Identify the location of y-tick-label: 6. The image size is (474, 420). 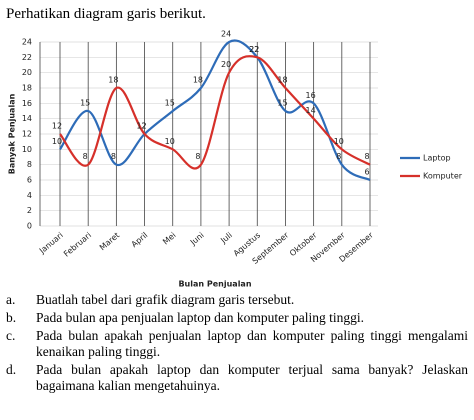
(29, 180).